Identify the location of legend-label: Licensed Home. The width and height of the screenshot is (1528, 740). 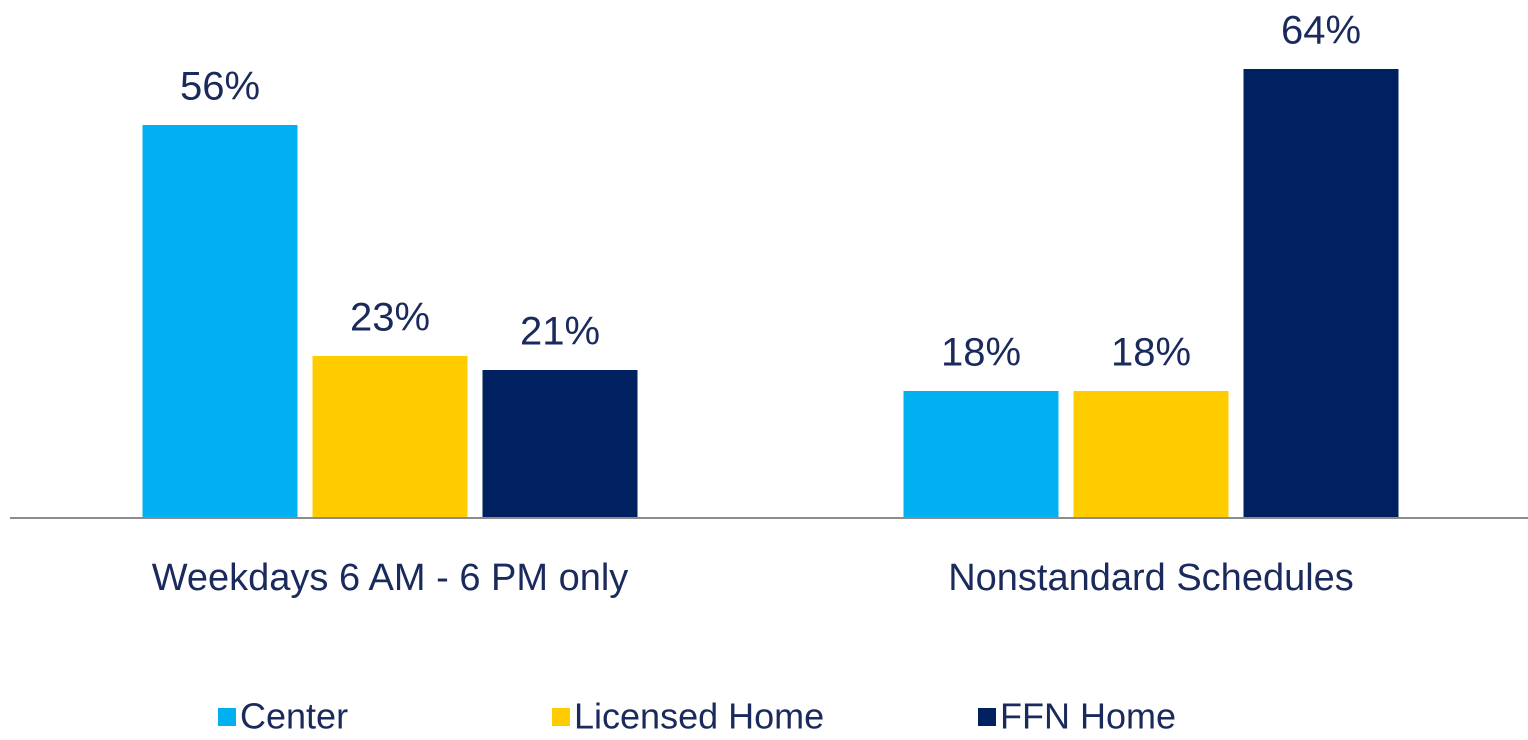
(699, 716).